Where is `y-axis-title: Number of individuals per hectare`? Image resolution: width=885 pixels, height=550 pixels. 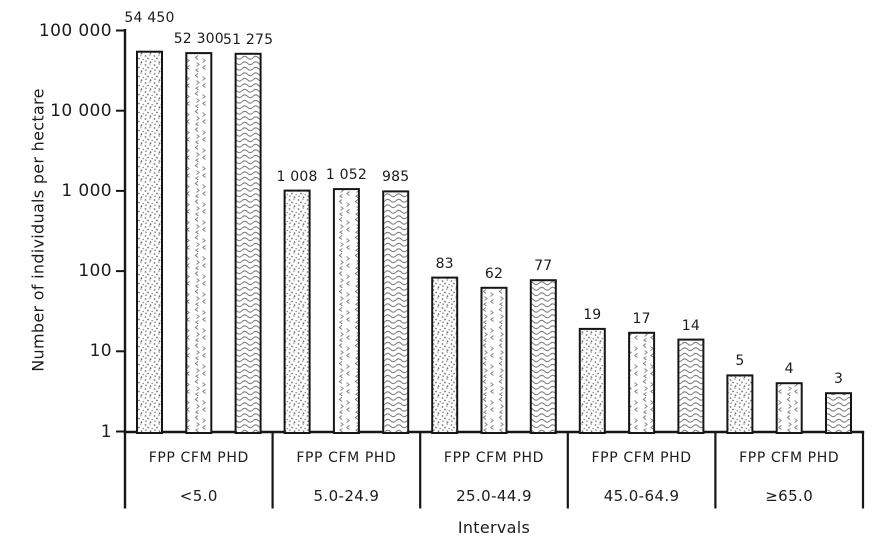 y-axis-title: Number of individuals per hectare is located at coordinates (38, 230).